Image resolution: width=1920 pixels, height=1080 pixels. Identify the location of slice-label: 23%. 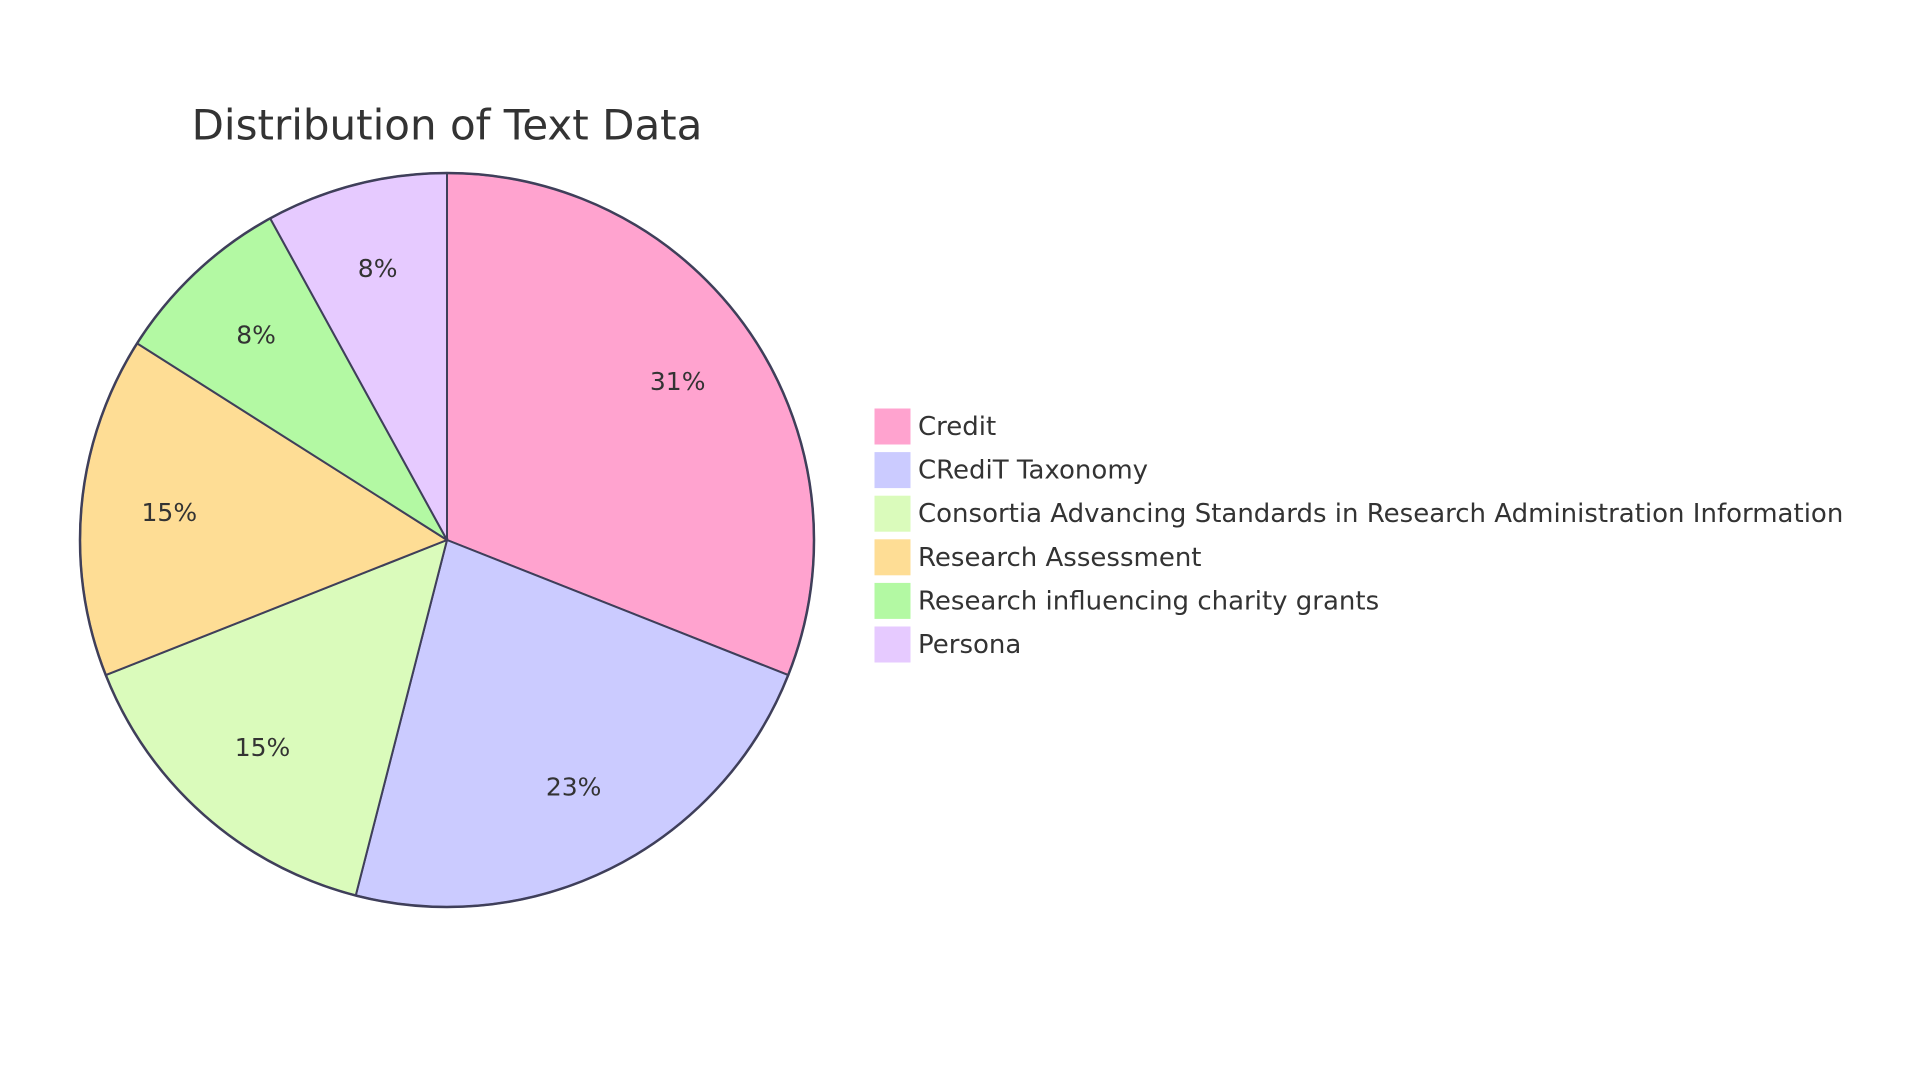
(574, 787).